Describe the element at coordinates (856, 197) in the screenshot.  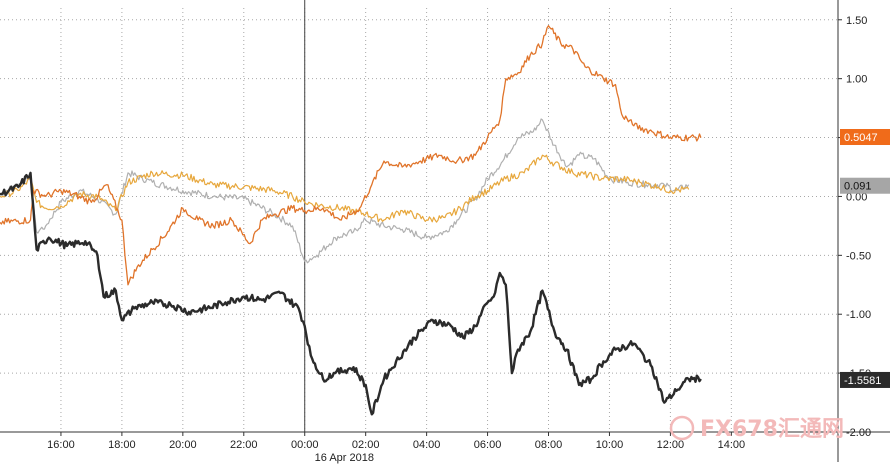
I see `y-tick-label-3: 0.00` at that location.